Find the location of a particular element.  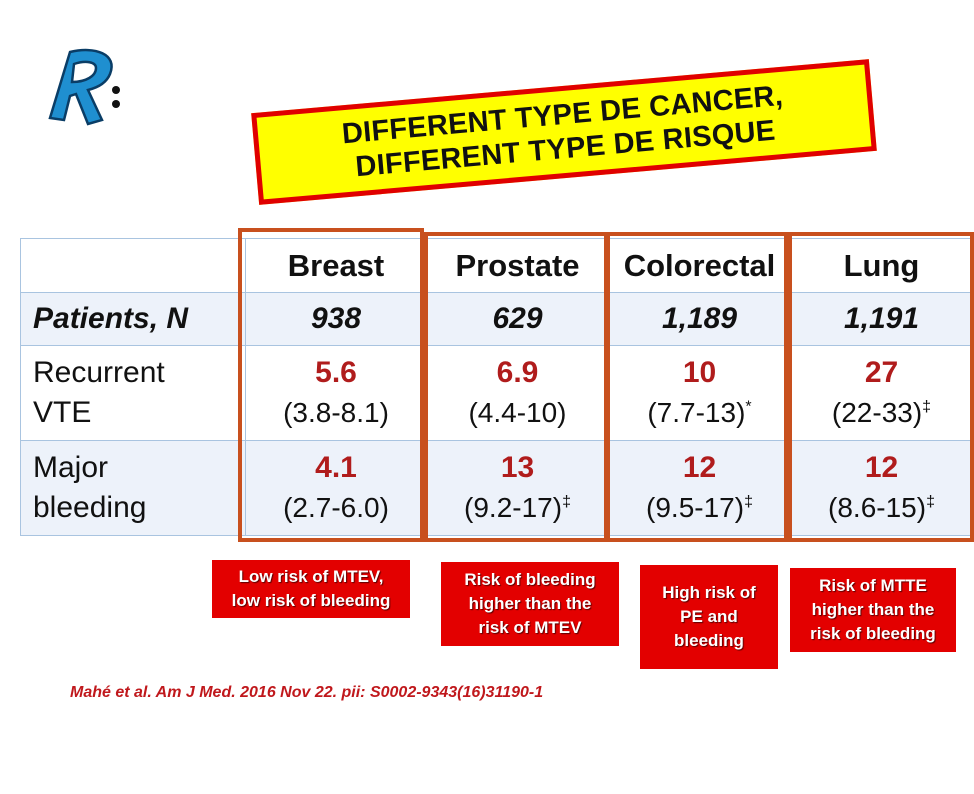

vte-value: 5.6 is located at coordinates (336, 372).